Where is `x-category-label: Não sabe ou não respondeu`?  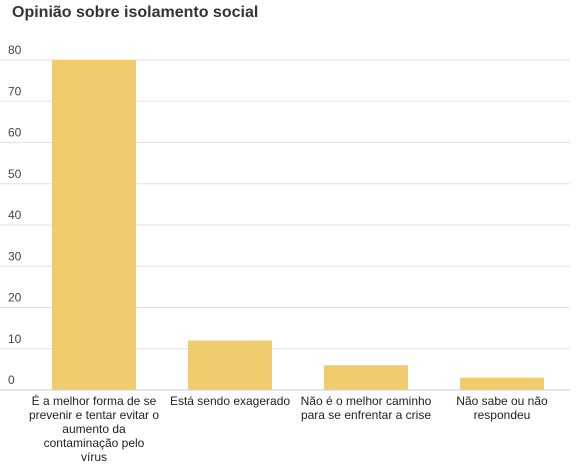
x-category-label: Não sabe ou não respondeu is located at coordinates (502, 408).